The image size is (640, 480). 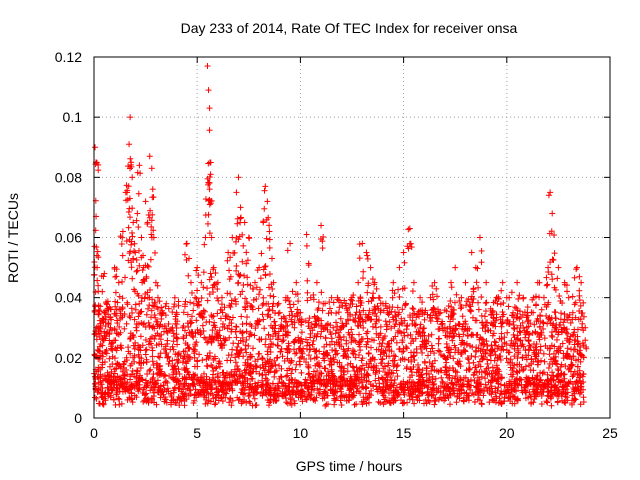 I want to click on x-axis-label: GPS time / hours, so click(x=349, y=466).